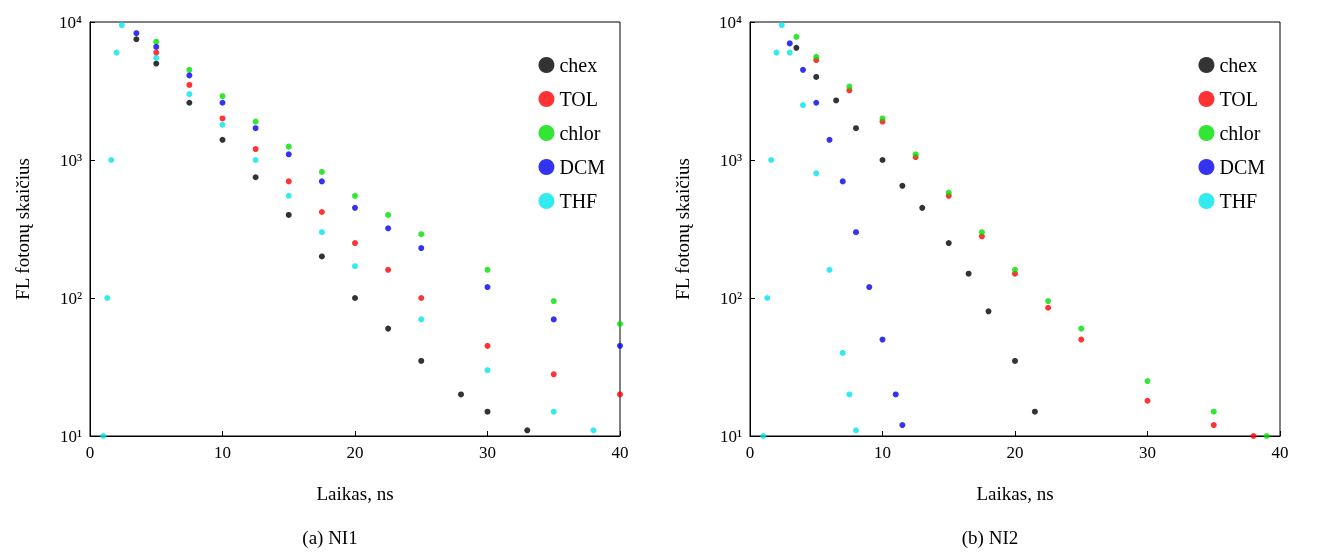 The image size is (1320, 554). Describe the element at coordinates (620, 452) in the screenshot. I see `x-tick-label: 40` at that location.